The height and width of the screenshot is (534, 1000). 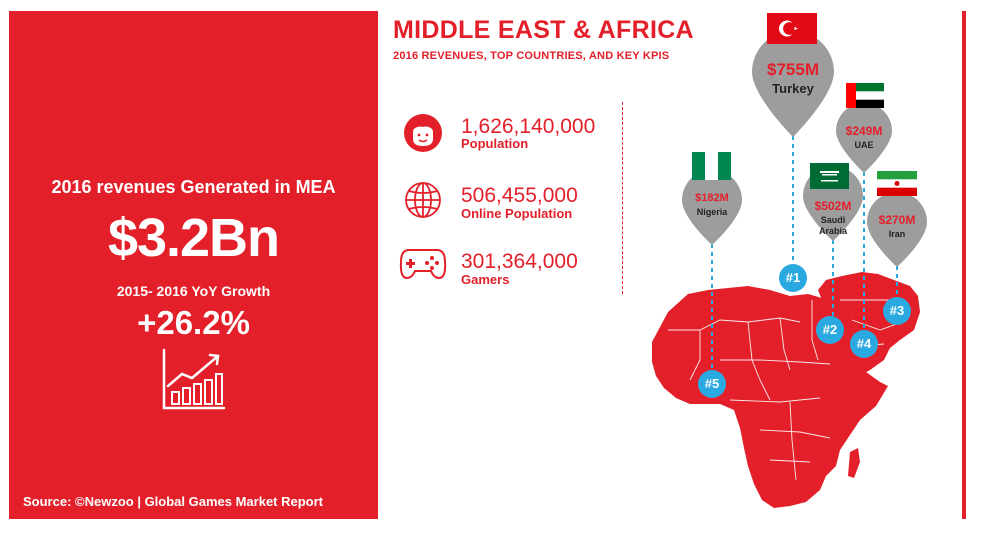 What do you see at coordinates (829, 176) in the screenshot?
I see `saudi-arabia-flag-icon` at bounding box center [829, 176].